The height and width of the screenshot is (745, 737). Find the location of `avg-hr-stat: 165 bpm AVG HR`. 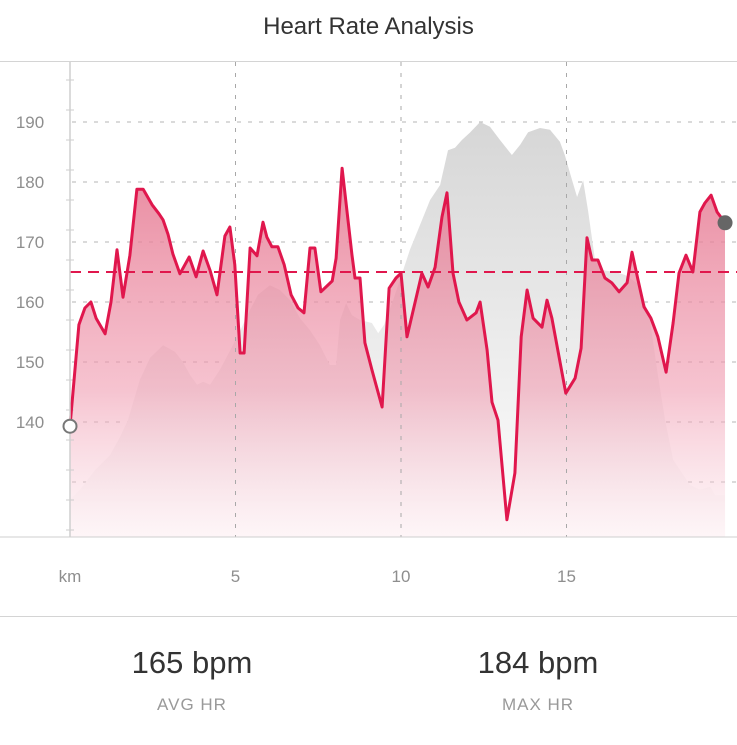

avg-hr-stat: 165 bpm AVG HR is located at coordinates (192, 680).